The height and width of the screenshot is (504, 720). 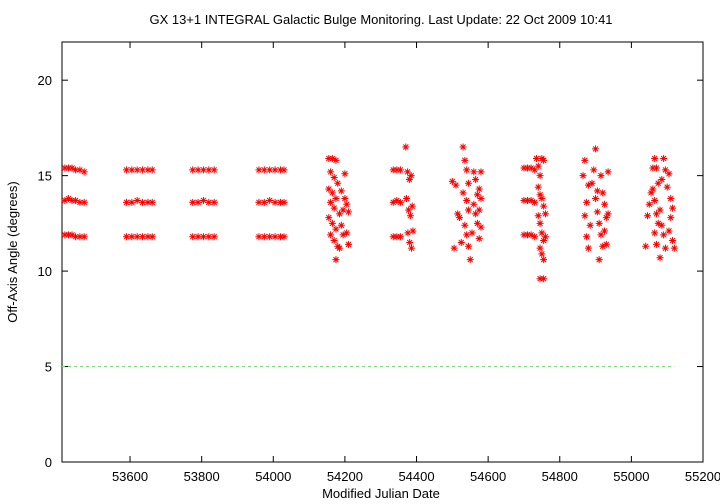 What do you see at coordinates (45, 271) in the screenshot?
I see `y-tick-labels: 0 5 10 15 20` at bounding box center [45, 271].